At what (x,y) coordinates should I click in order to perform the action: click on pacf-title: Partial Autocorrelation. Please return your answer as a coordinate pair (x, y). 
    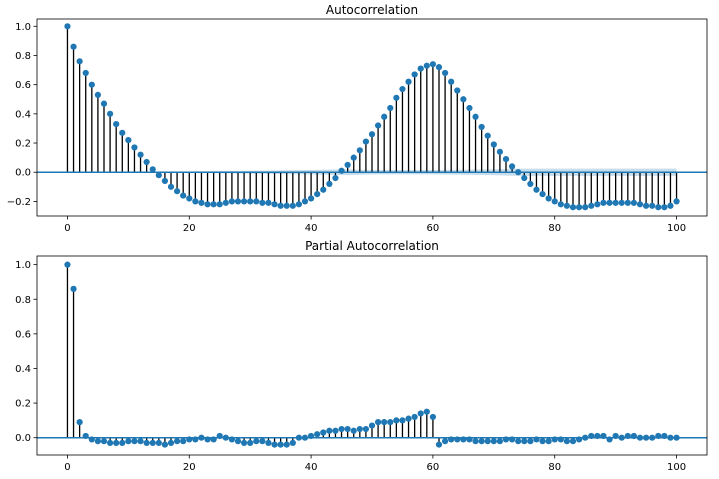
    Looking at the image, I should click on (372, 246).